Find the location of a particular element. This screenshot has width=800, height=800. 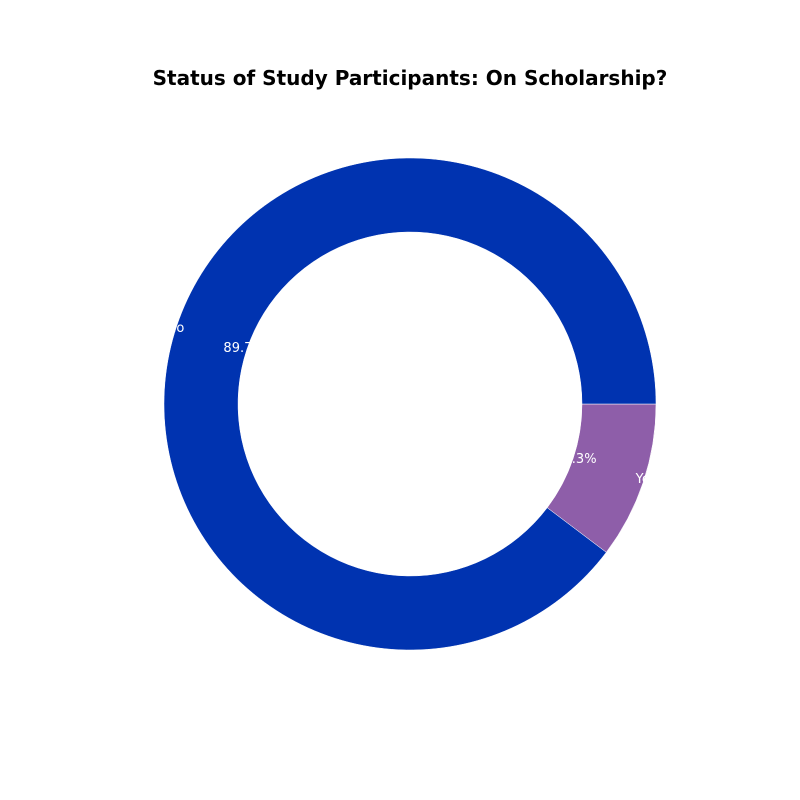

pct-label-yes: 10.3% is located at coordinates (575, 459).